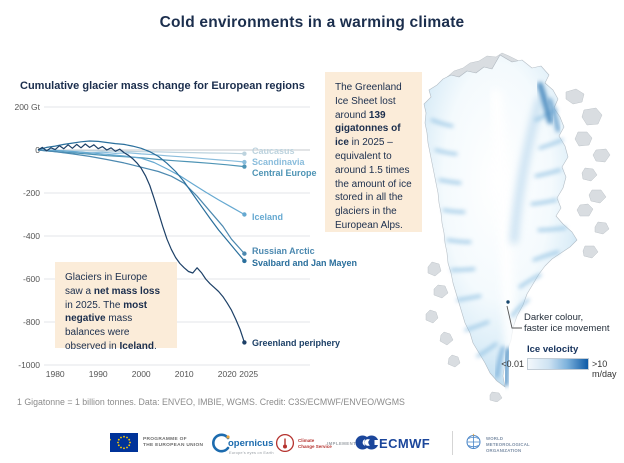 The height and width of the screenshot is (463, 624). Describe the element at coordinates (141, 156) in the screenshot. I see `series-line-scandinavia` at that location.